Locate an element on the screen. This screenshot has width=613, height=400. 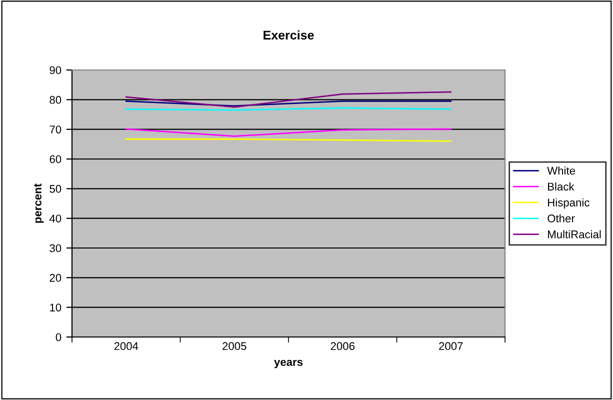
y-tick-label: 60 is located at coordinates (56, 159).